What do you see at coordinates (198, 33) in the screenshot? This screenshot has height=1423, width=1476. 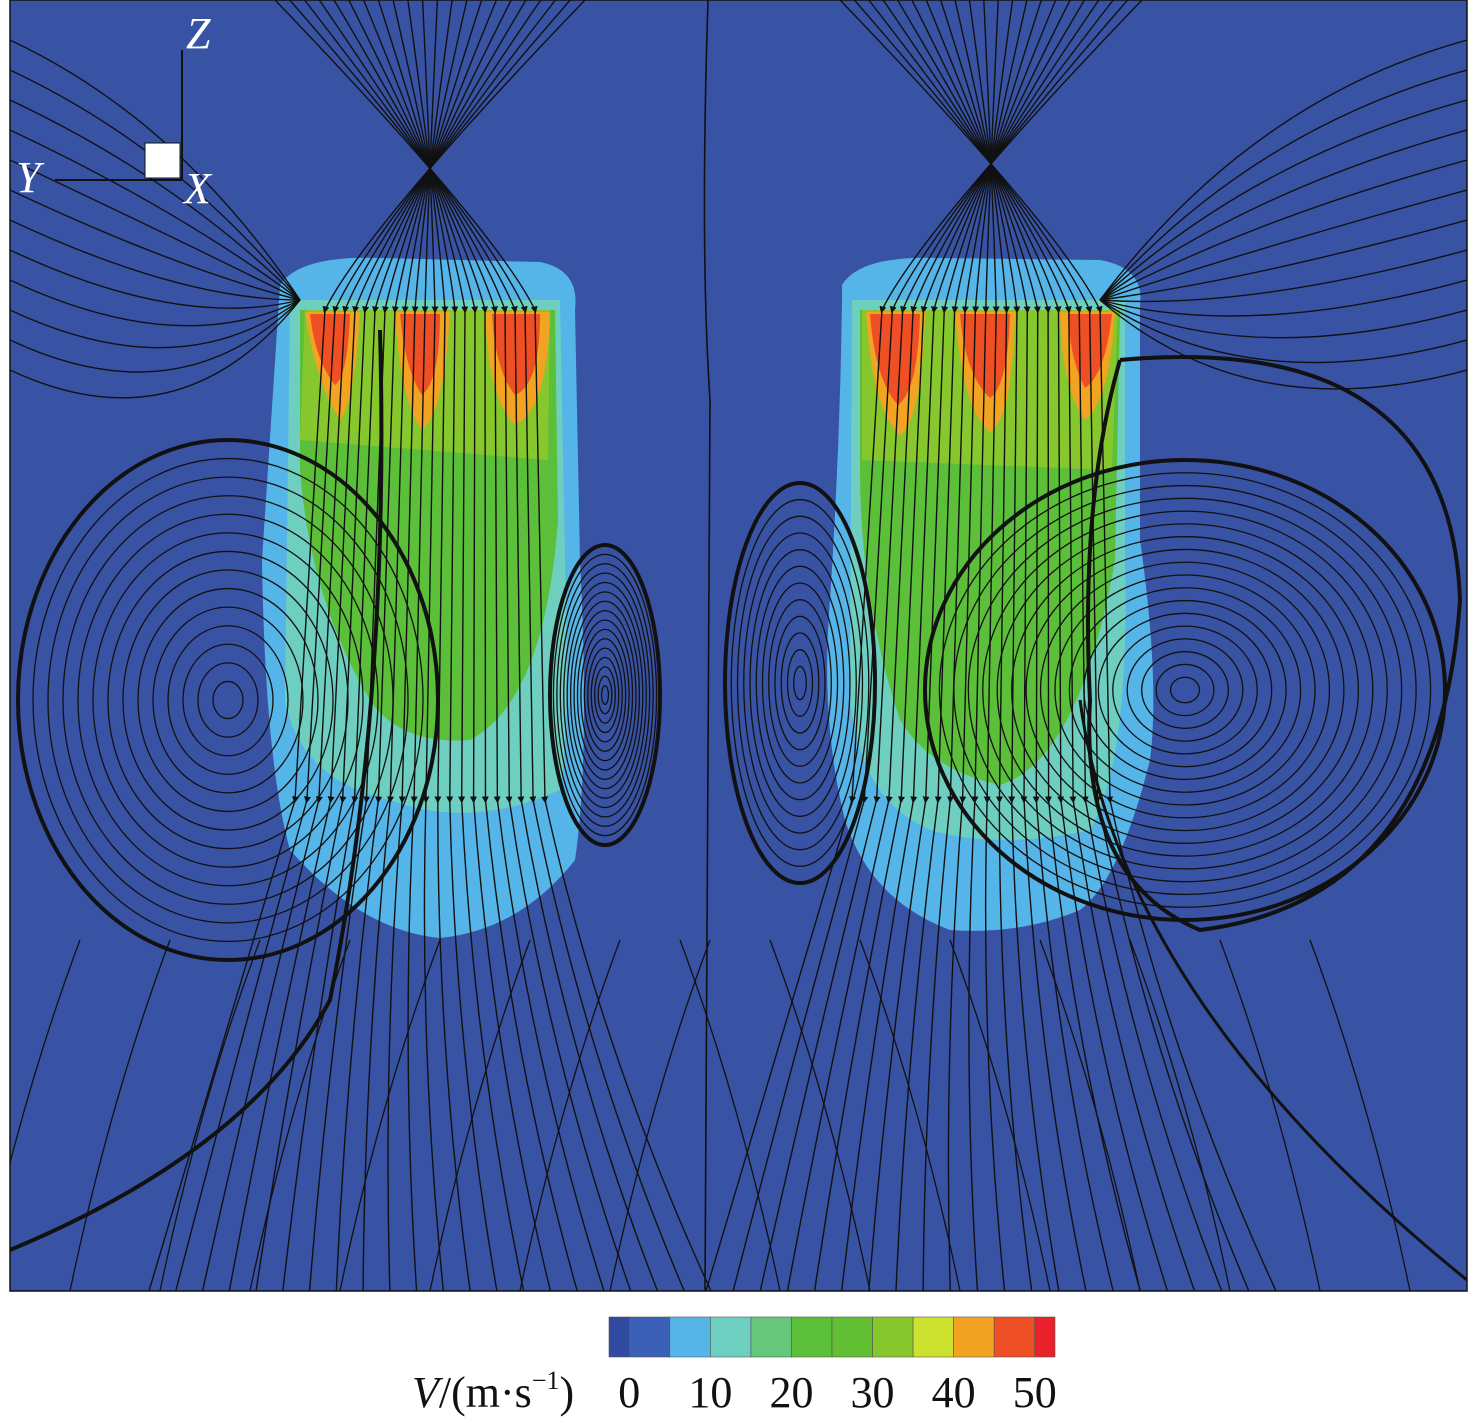 I see `z-axis-label: Z` at bounding box center [198, 33].